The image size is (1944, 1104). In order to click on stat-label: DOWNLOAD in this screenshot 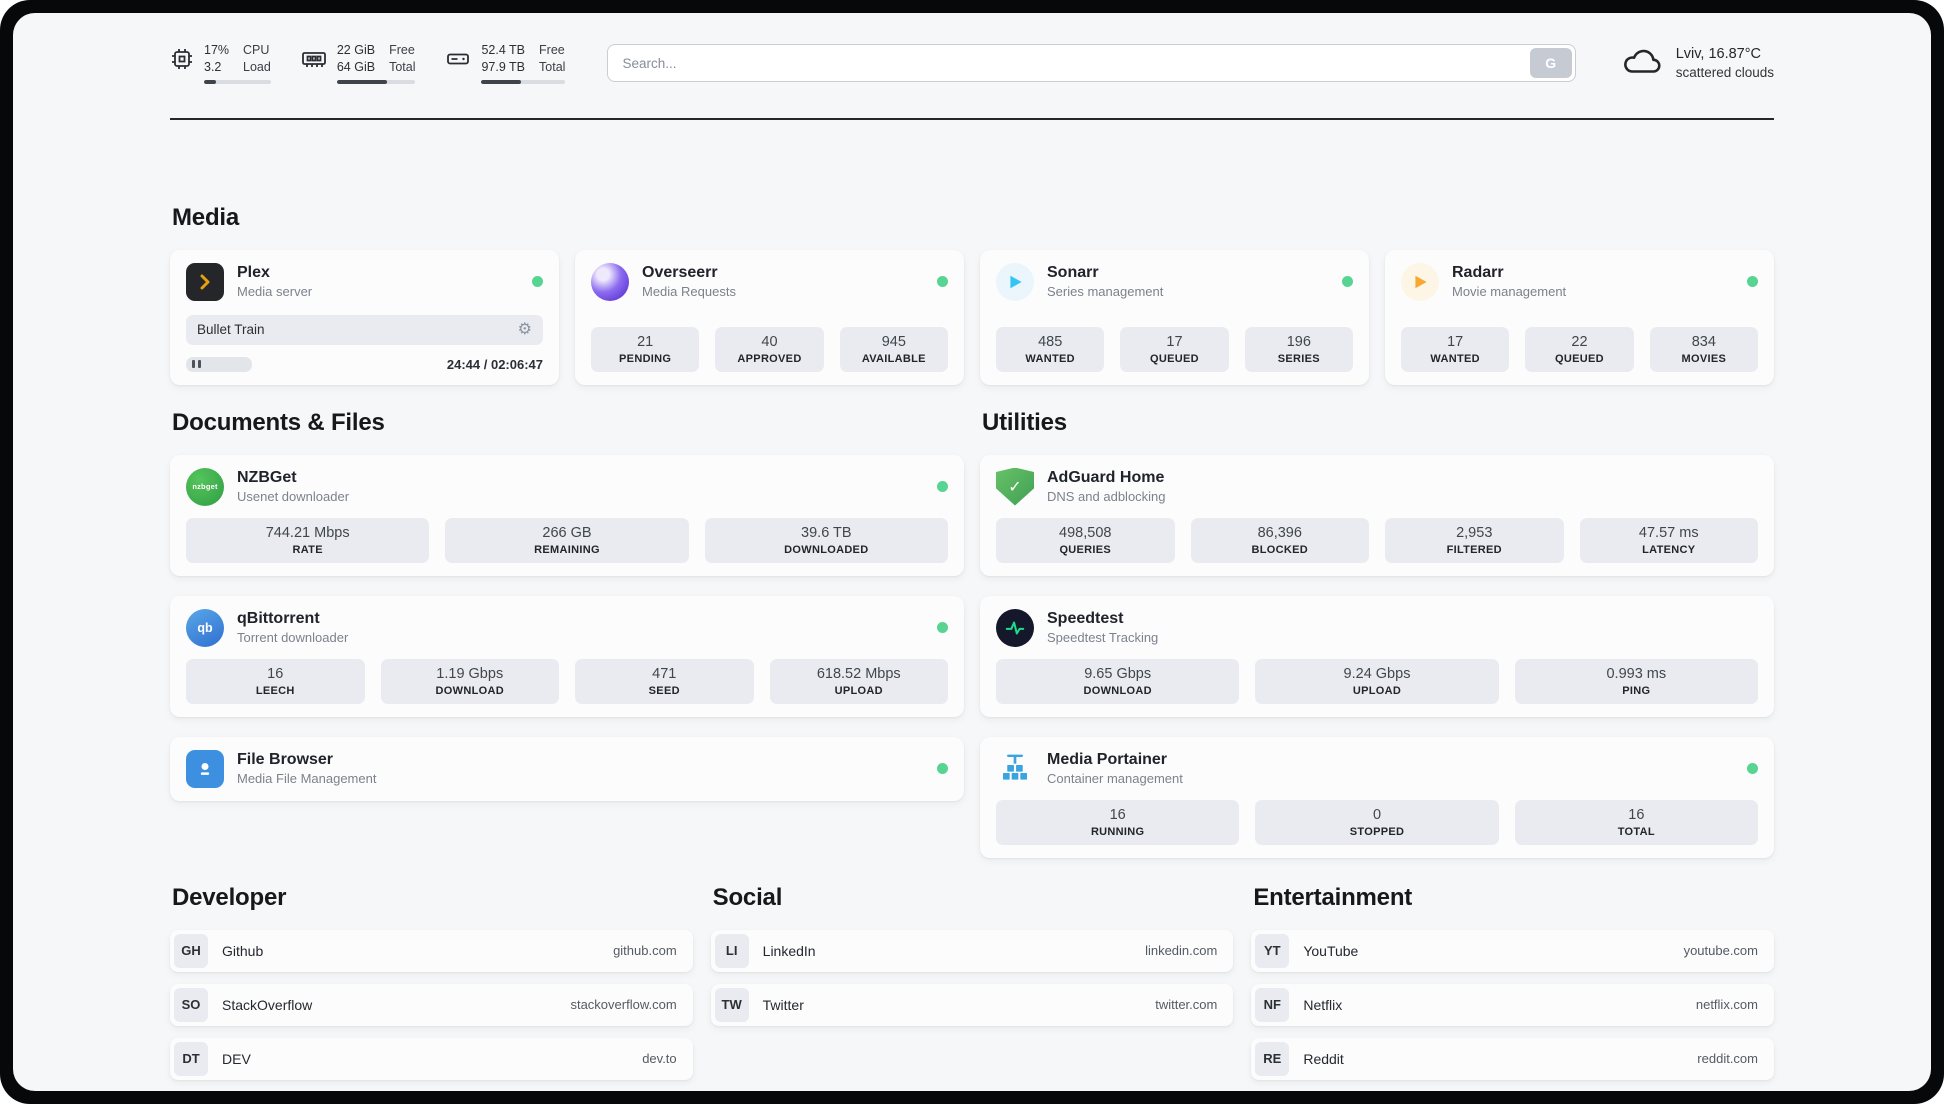, I will do `click(1117, 690)`.